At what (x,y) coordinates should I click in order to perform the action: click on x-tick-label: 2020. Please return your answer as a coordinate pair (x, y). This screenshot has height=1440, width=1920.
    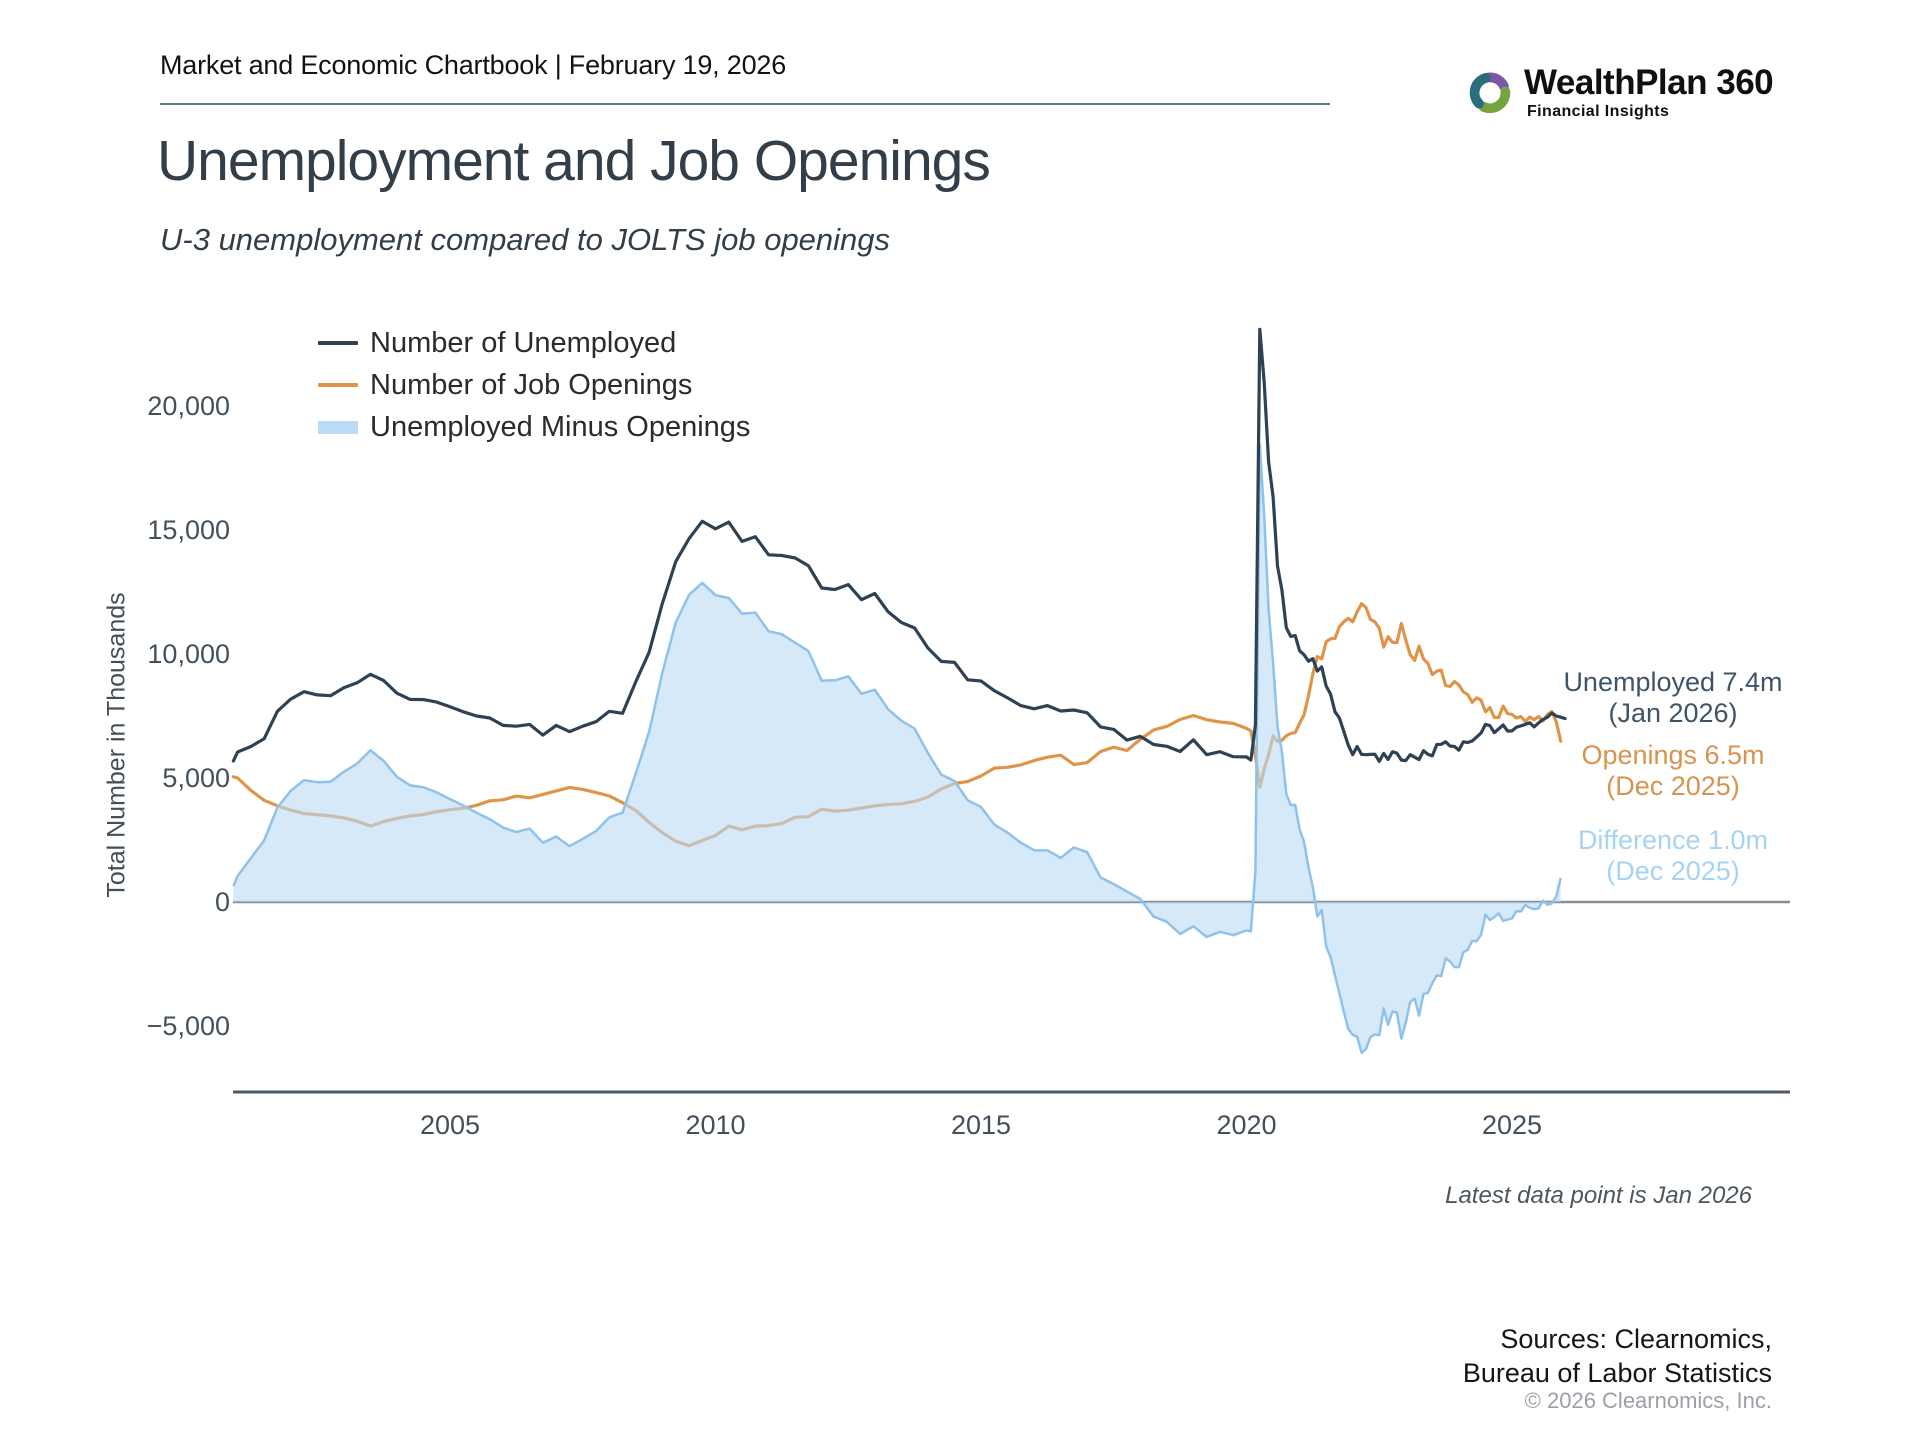
    Looking at the image, I should click on (1246, 1125).